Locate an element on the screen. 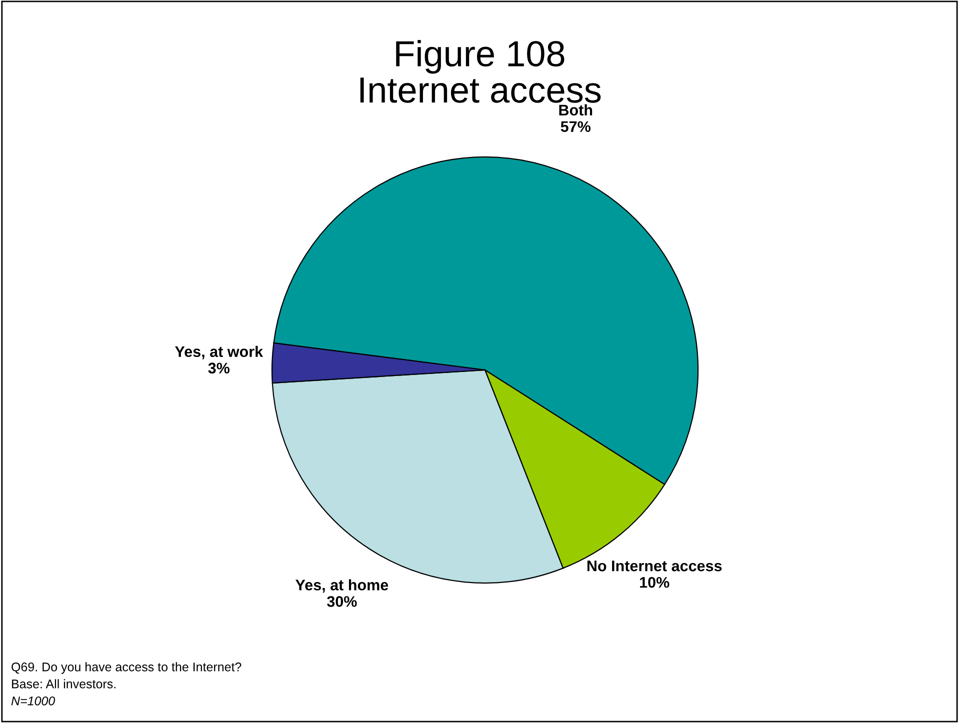 This screenshot has width=959, height=723. text: Q69. Do you have access to the Internet? is located at coordinates (127, 668).